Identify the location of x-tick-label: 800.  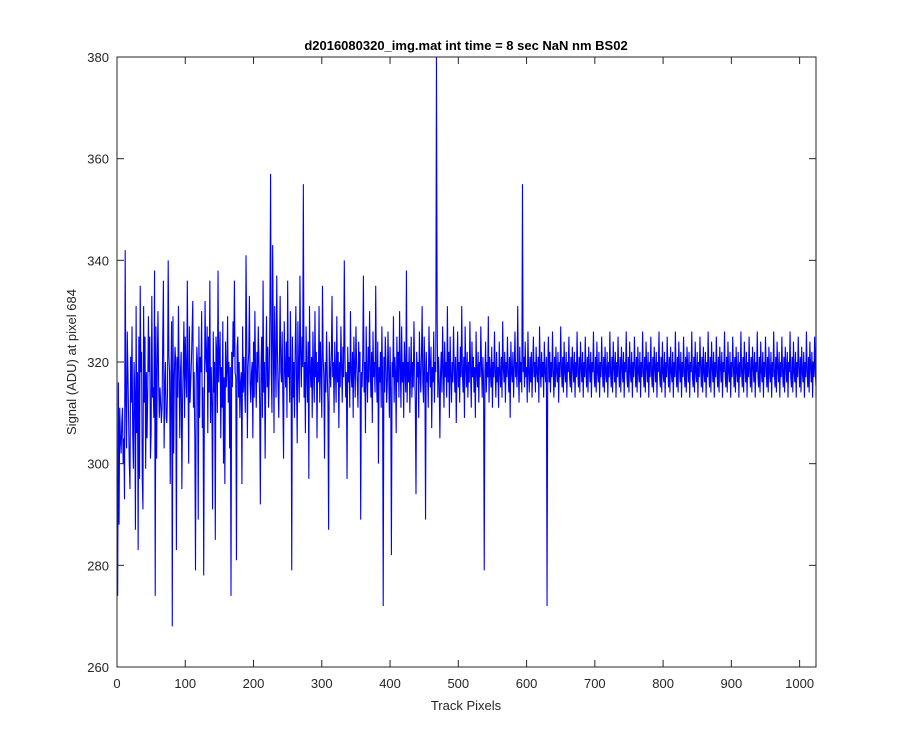
(663, 683).